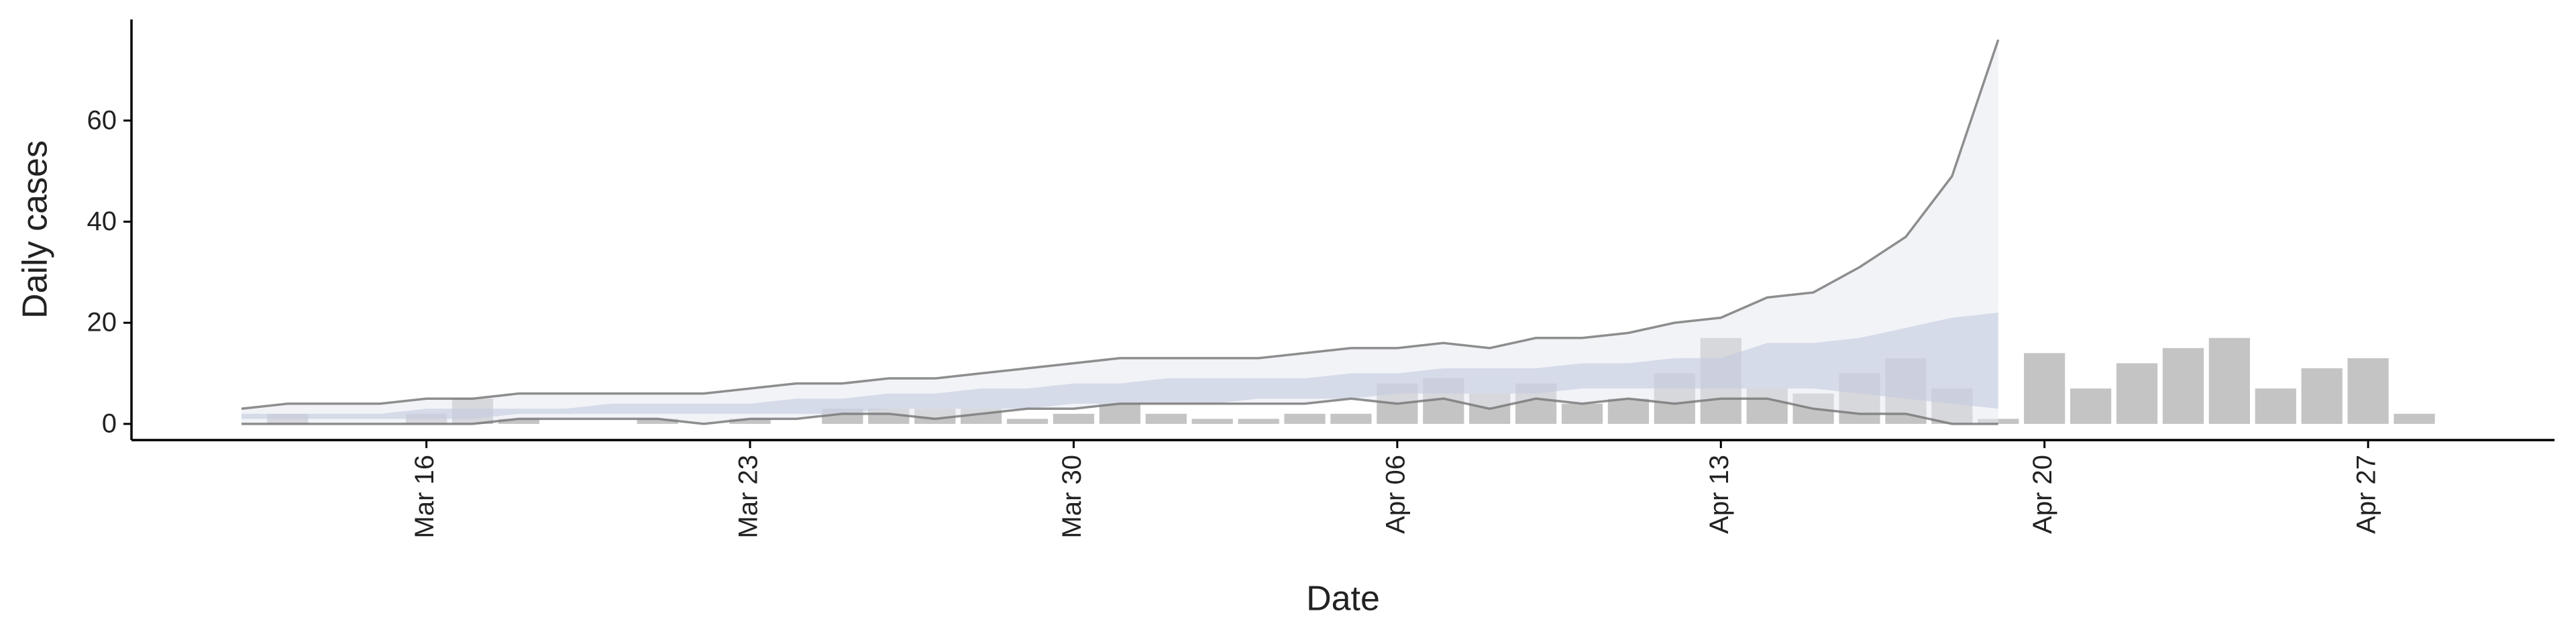  Describe the element at coordinates (424, 497) in the screenshot. I see `x-tick-label: Mar 16` at that location.